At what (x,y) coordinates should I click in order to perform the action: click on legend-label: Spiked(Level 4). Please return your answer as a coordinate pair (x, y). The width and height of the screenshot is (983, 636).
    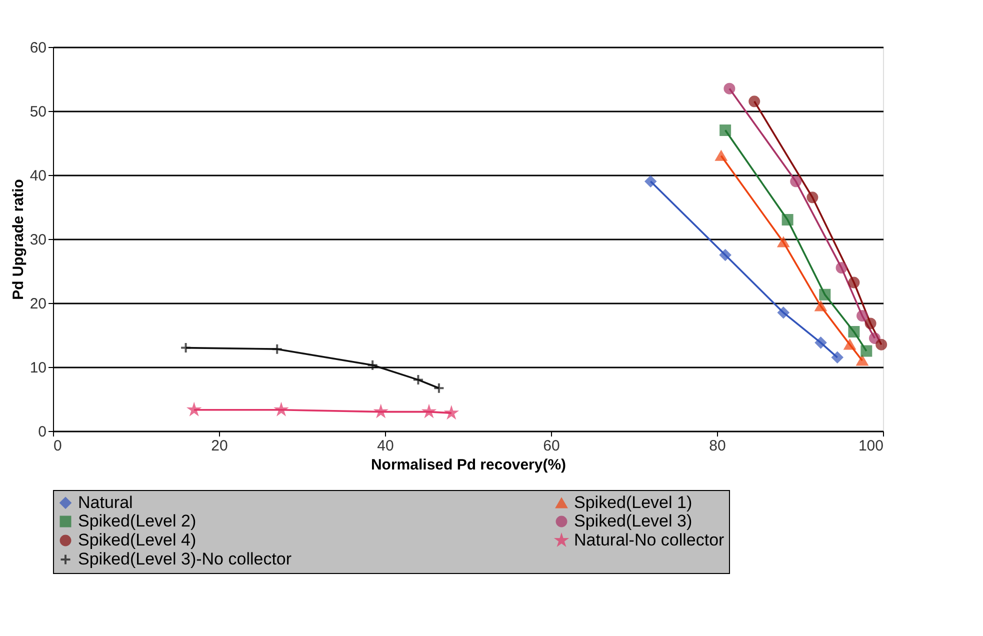
    Looking at the image, I should click on (137, 540).